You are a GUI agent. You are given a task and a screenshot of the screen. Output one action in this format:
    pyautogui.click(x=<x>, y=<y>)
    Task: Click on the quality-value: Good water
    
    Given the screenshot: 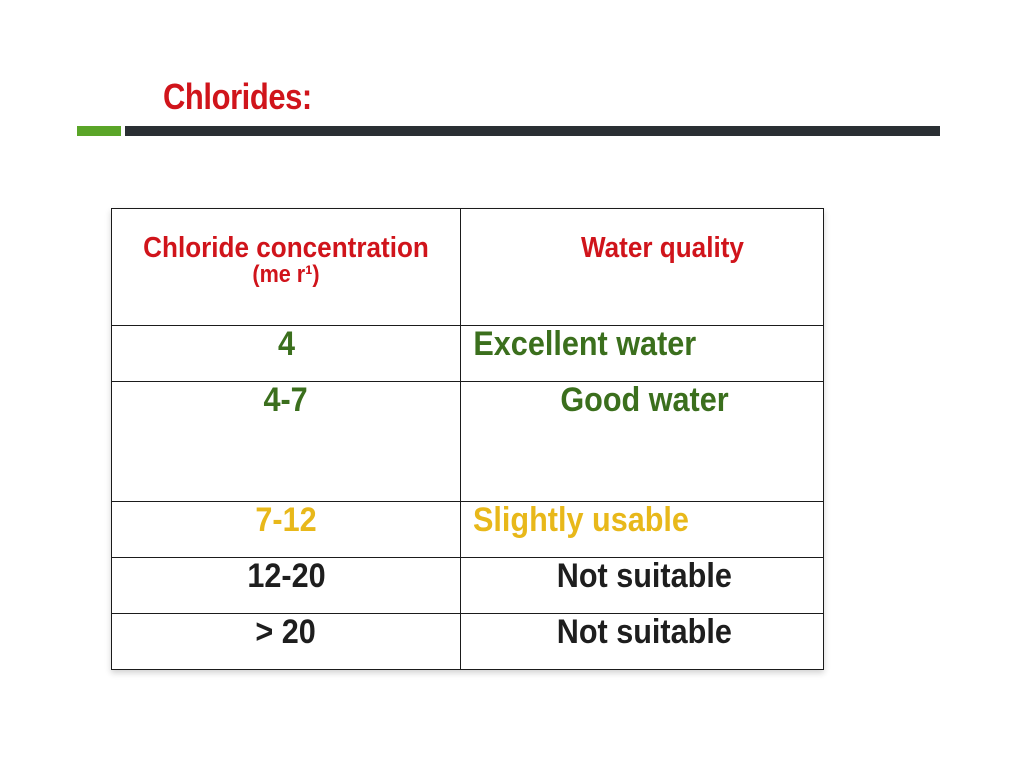 What is the action you would take?
    pyautogui.click(x=644, y=400)
    